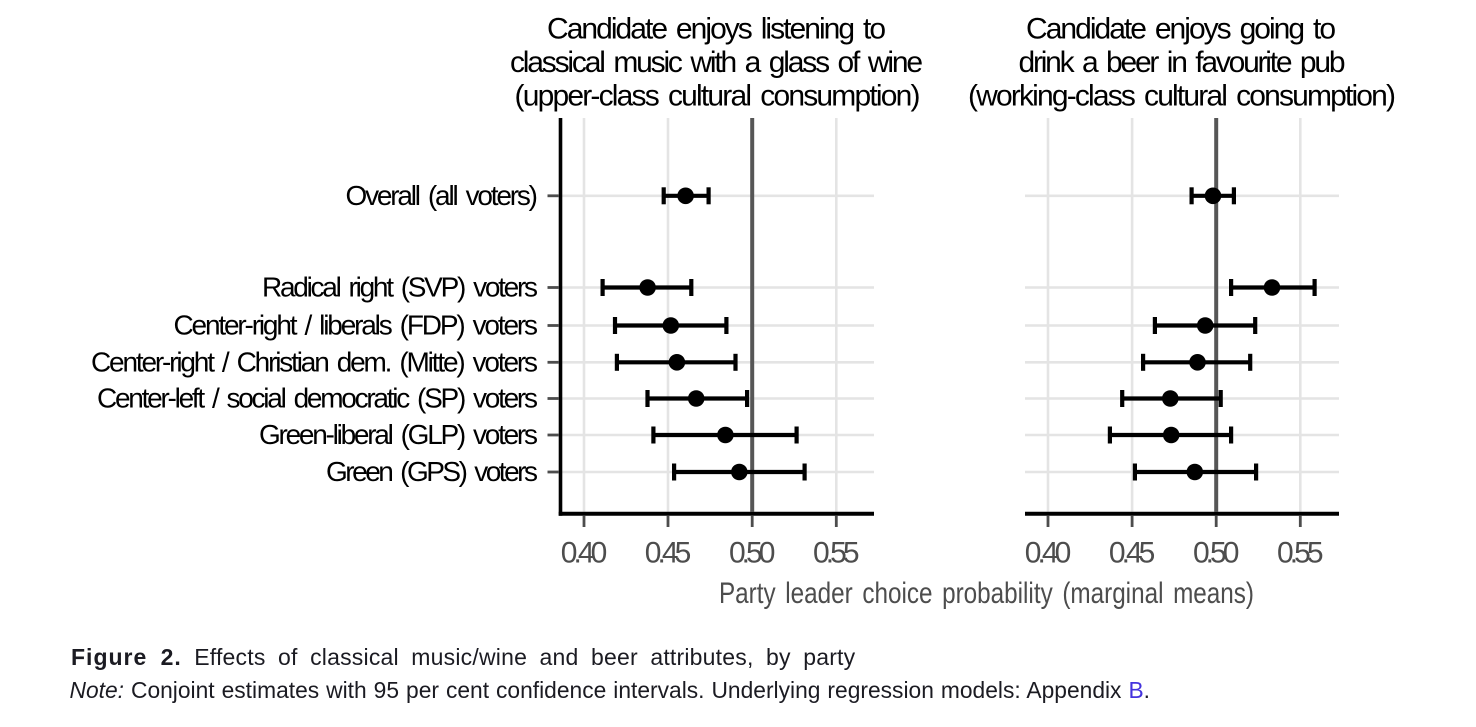 The image size is (1476, 727). I want to click on svg-text: Radical right (SVP) voters, so click(400, 287).